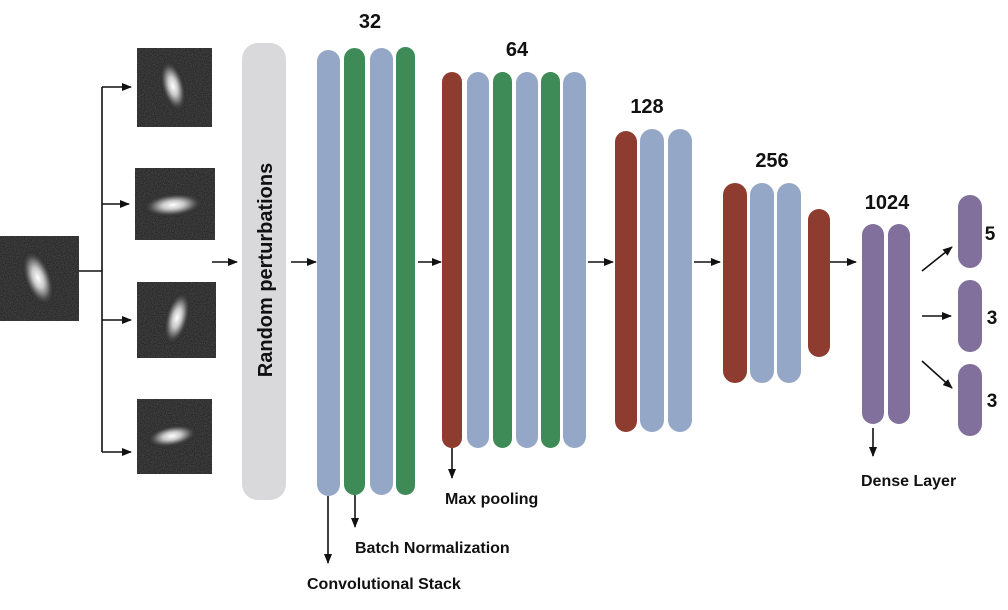  What do you see at coordinates (432, 548) in the screenshot?
I see `batch-normalization-label: Batch Normalization` at bounding box center [432, 548].